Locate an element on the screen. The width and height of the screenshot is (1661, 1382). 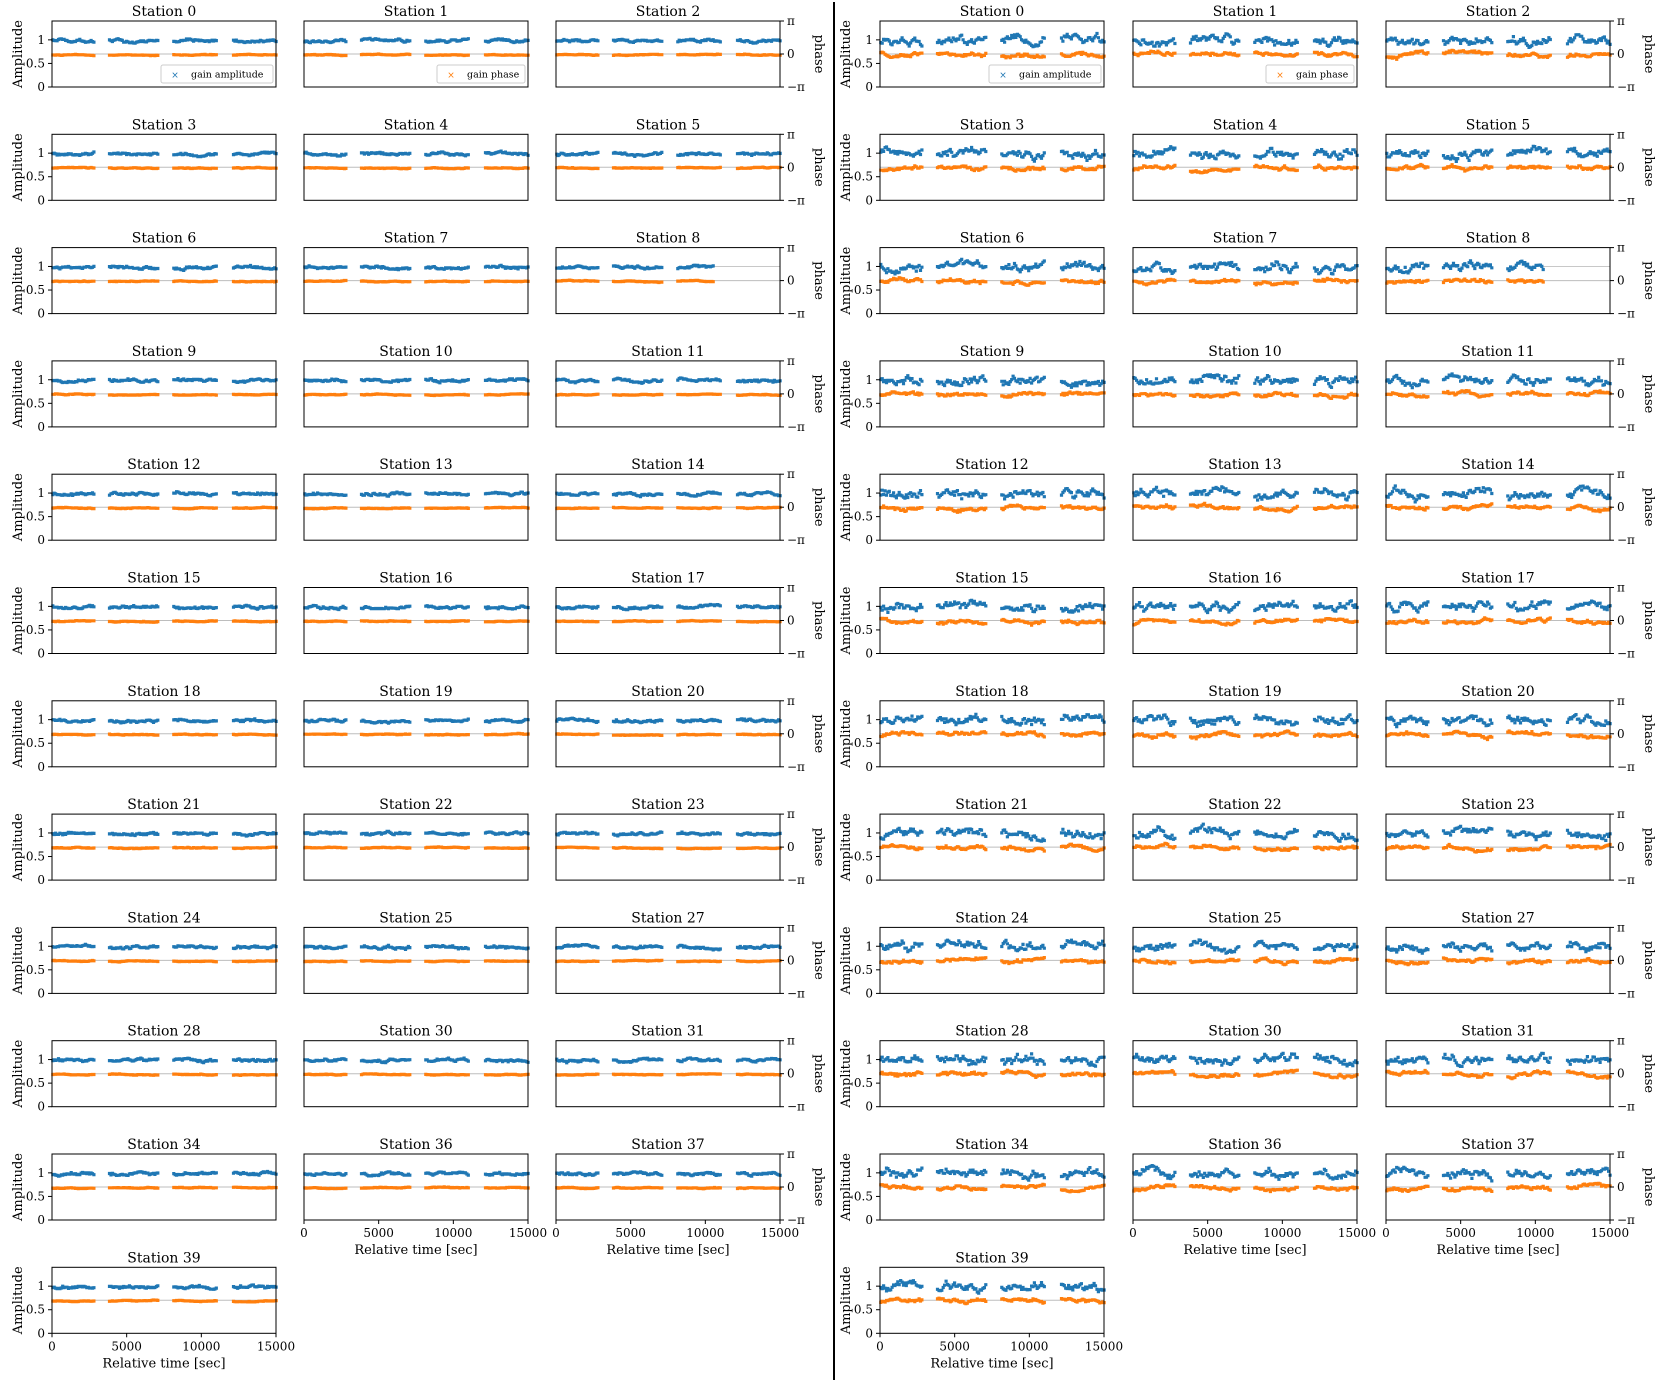
legend-box is located at coordinates (217, 74).